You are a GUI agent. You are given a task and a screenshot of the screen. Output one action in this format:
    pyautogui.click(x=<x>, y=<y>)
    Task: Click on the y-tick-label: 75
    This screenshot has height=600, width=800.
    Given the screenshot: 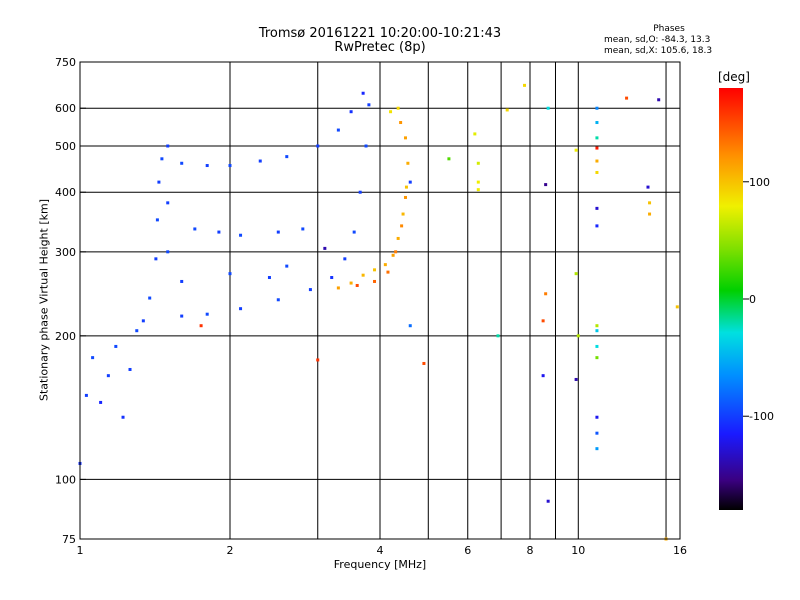 What is the action you would take?
    pyautogui.click(x=69, y=539)
    